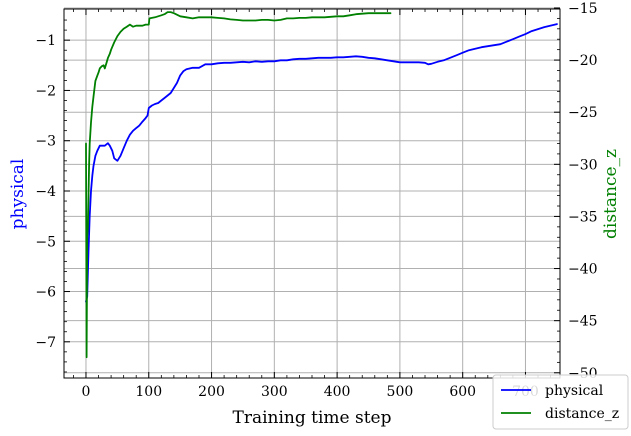 This screenshot has height=436, width=631. I want to click on y-left-tick-label: −7, so click(45, 343).